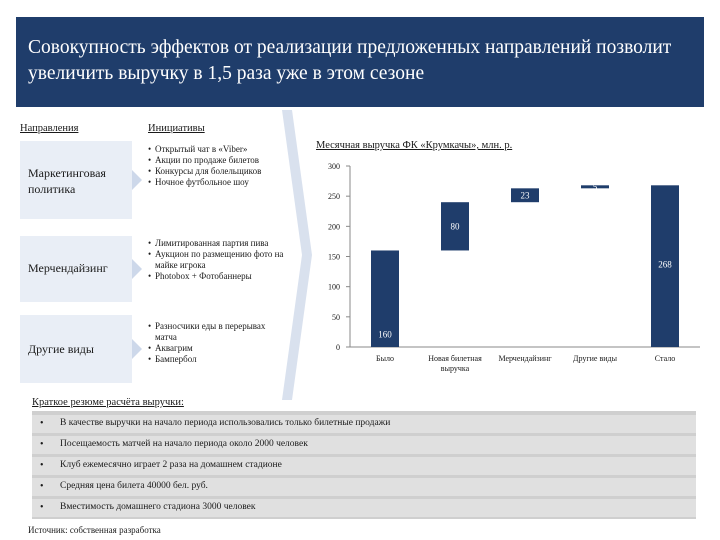  Describe the element at coordinates (334, 257) in the screenshot. I see `y-tick-label: 150` at that location.